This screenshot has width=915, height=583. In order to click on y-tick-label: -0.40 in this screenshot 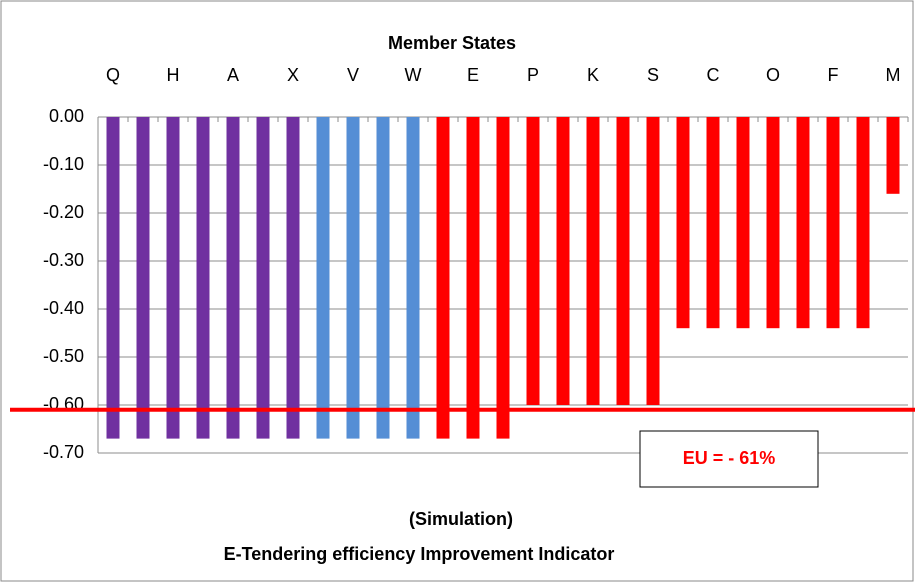, I will do `click(63, 308)`.